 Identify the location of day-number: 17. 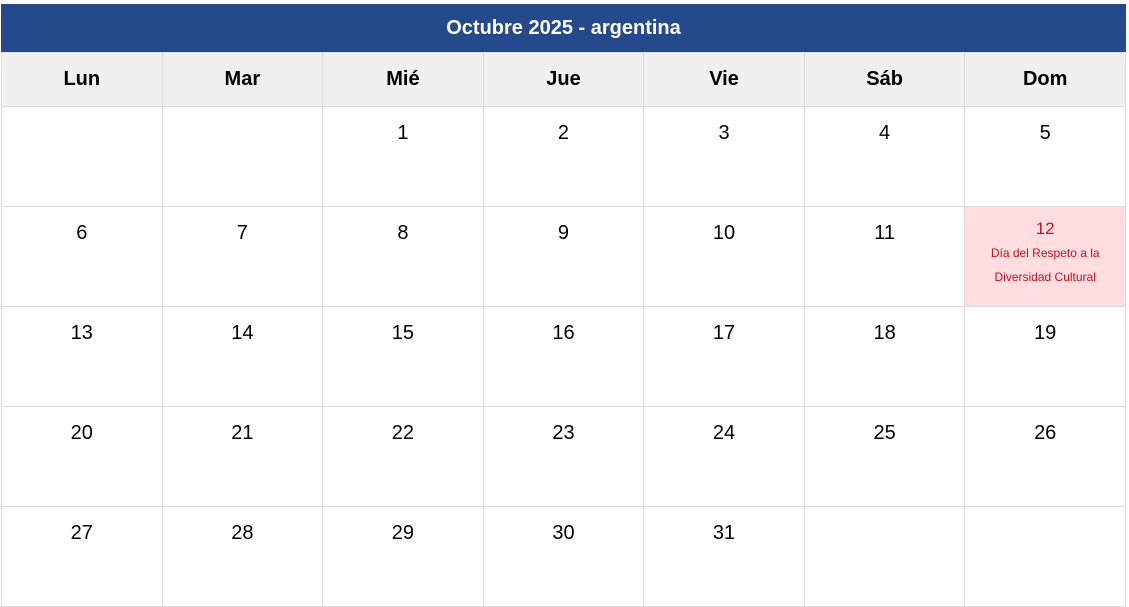
(724, 333).